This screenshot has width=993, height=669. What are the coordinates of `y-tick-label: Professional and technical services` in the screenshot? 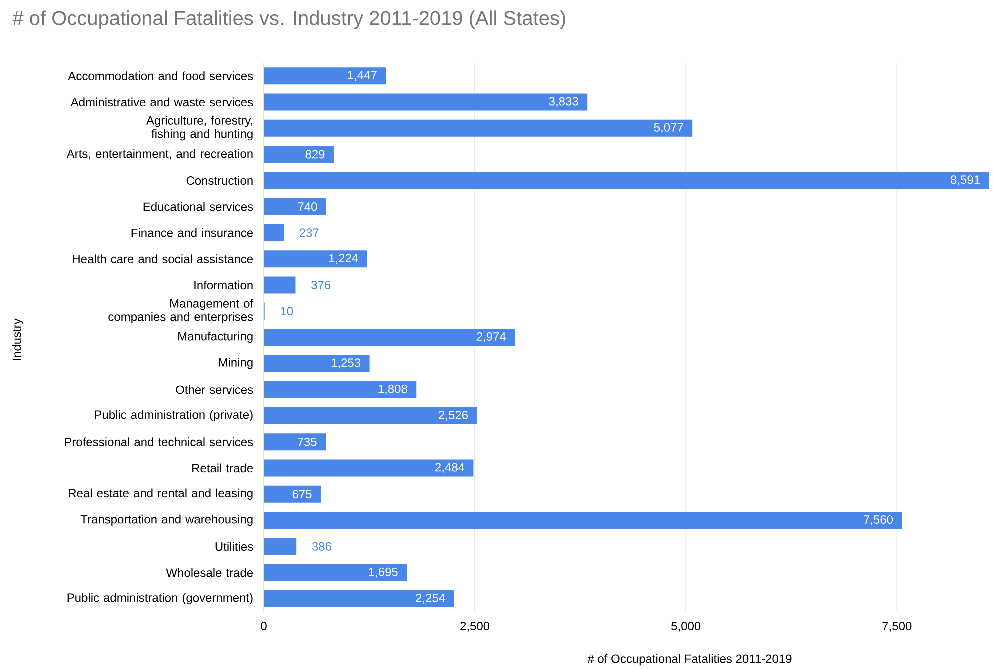 It's located at (159, 442).